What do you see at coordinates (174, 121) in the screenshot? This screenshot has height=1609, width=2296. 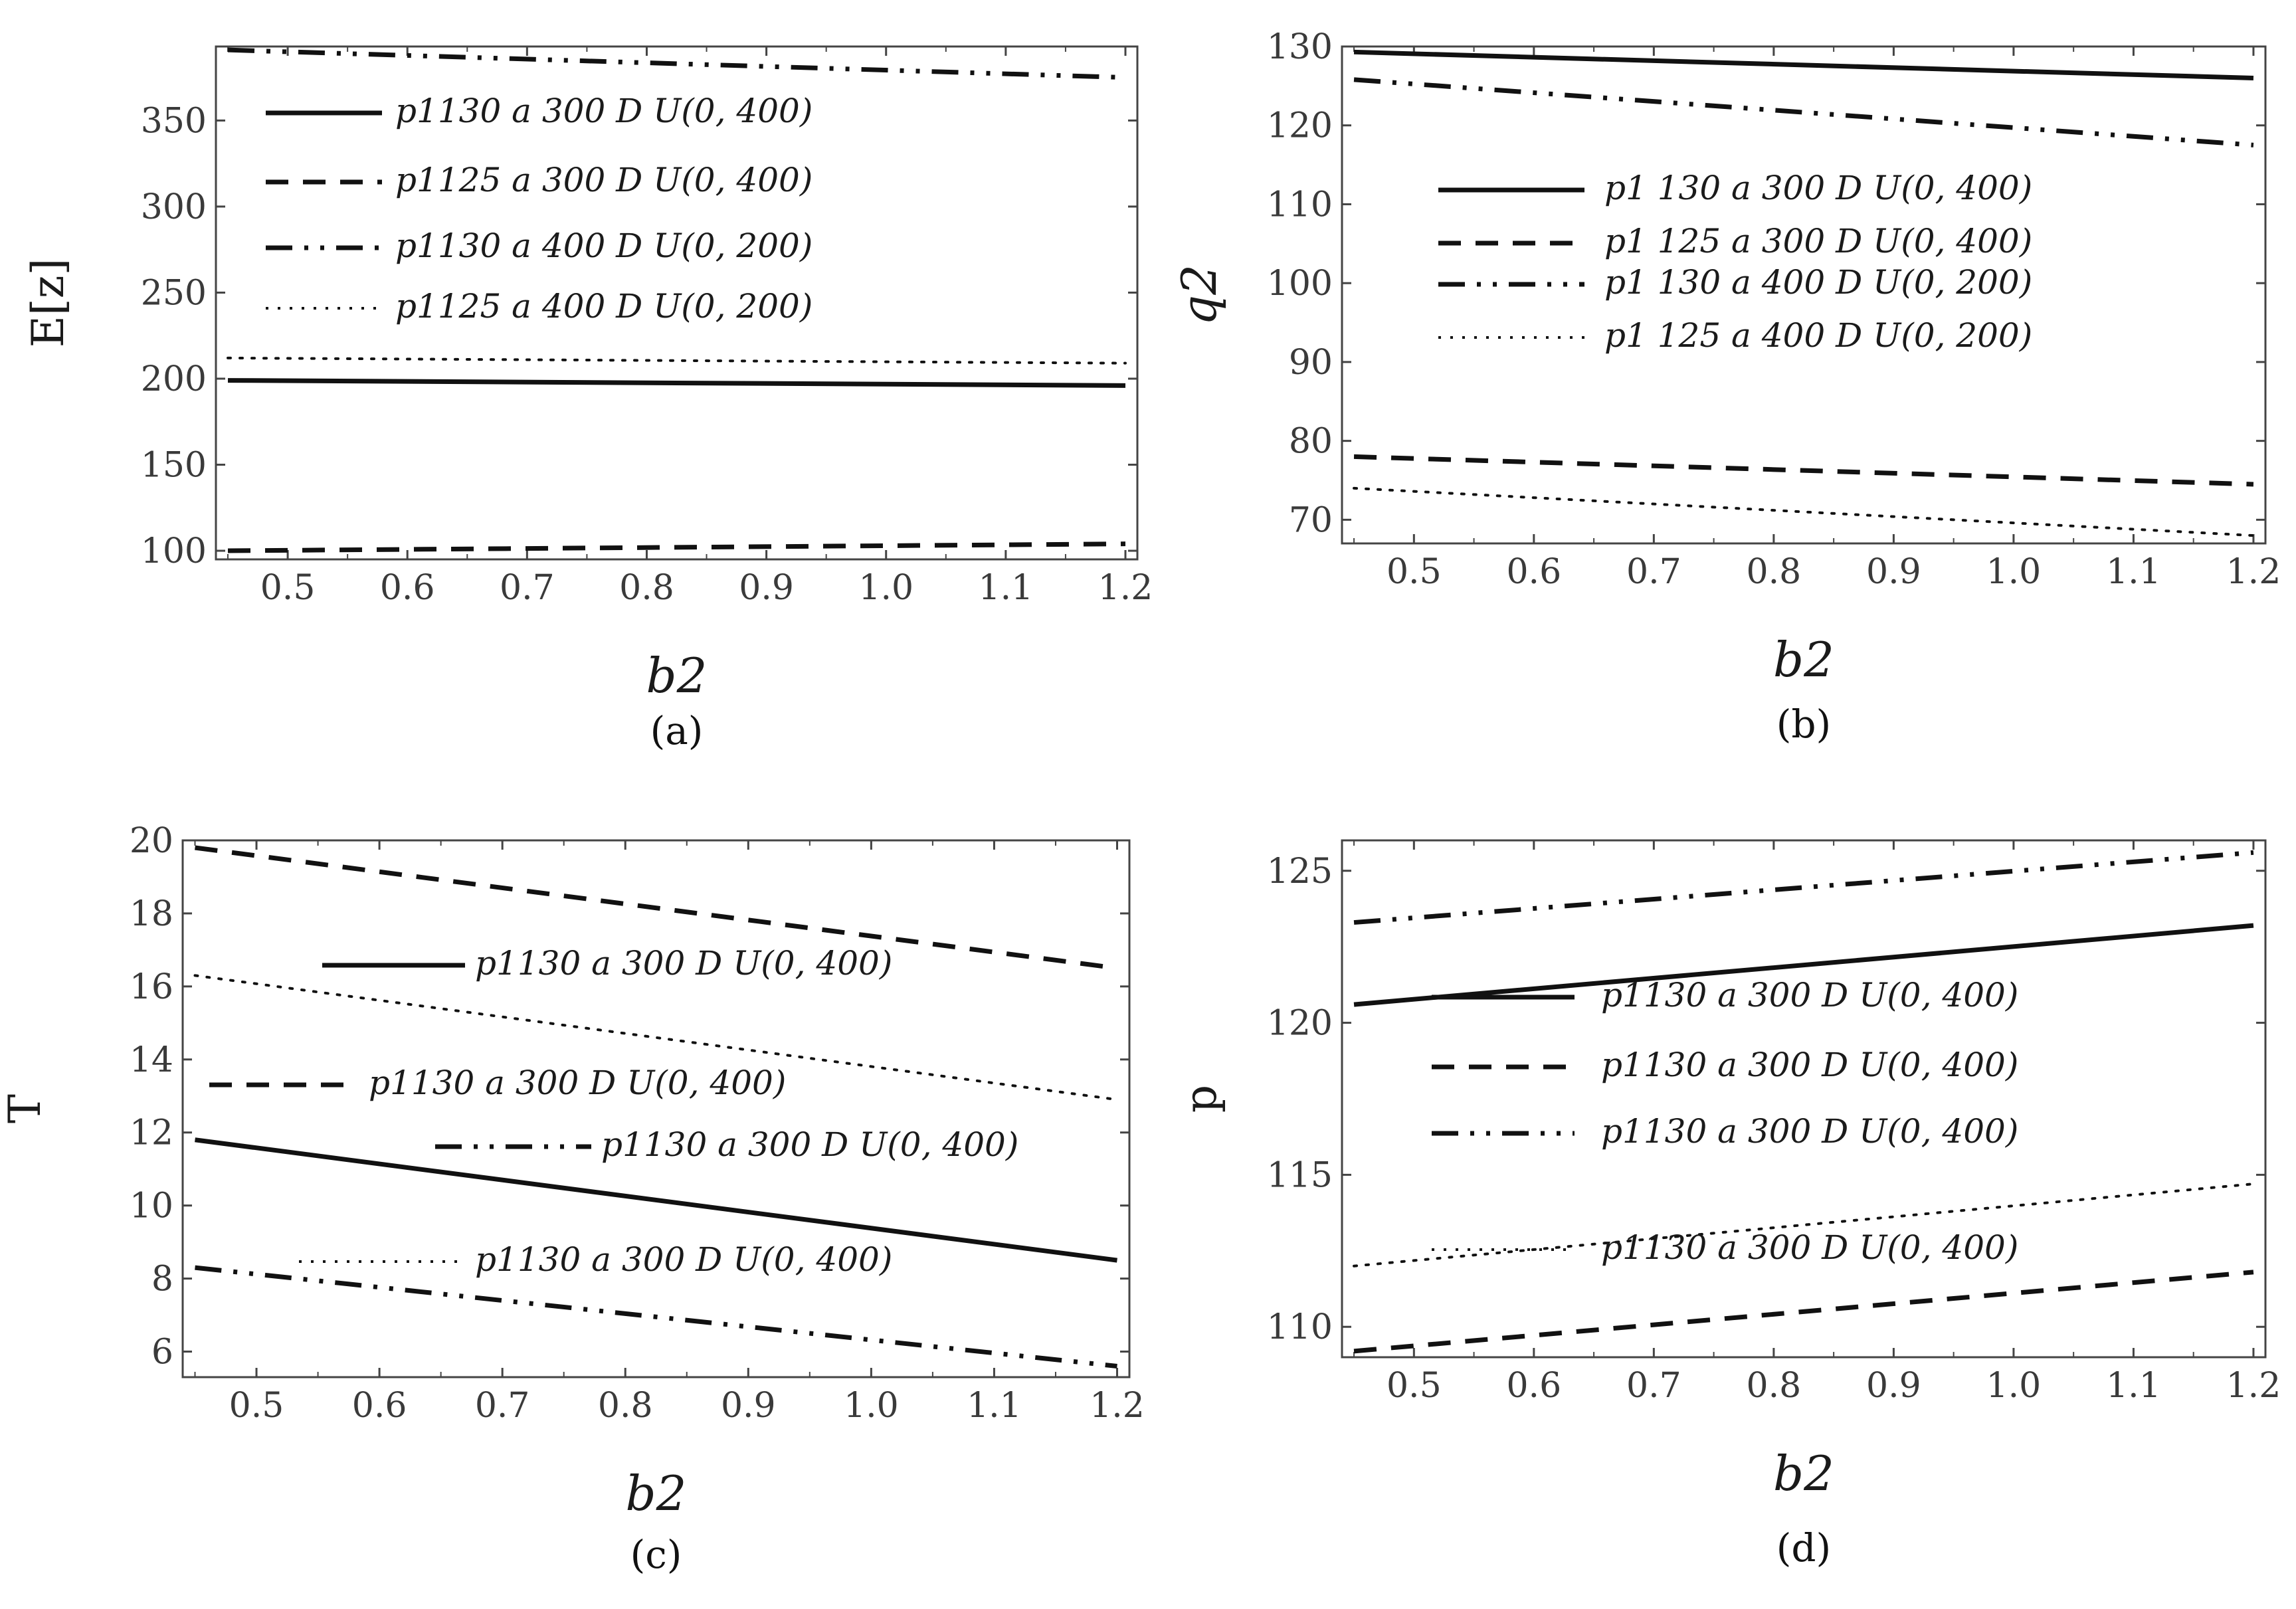 I see `y-tick-label: 350` at bounding box center [174, 121].